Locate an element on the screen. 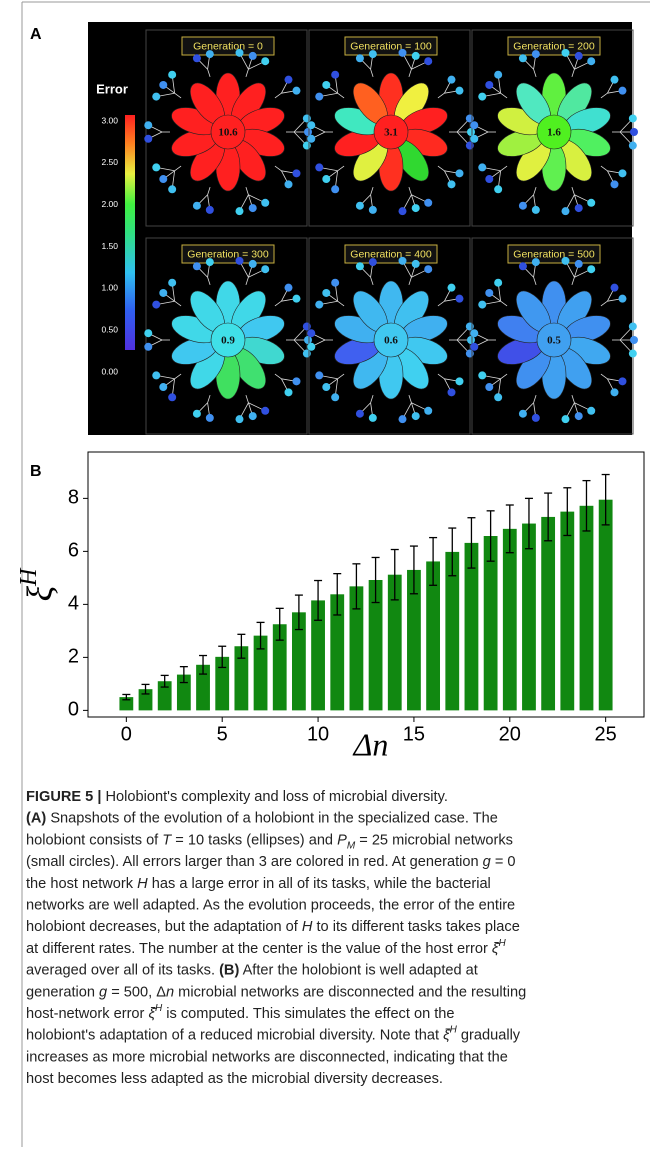 Image resolution: width=652 pixels, height=1149 pixels. y-axis-label-superscript: H is located at coordinates (29, 577).